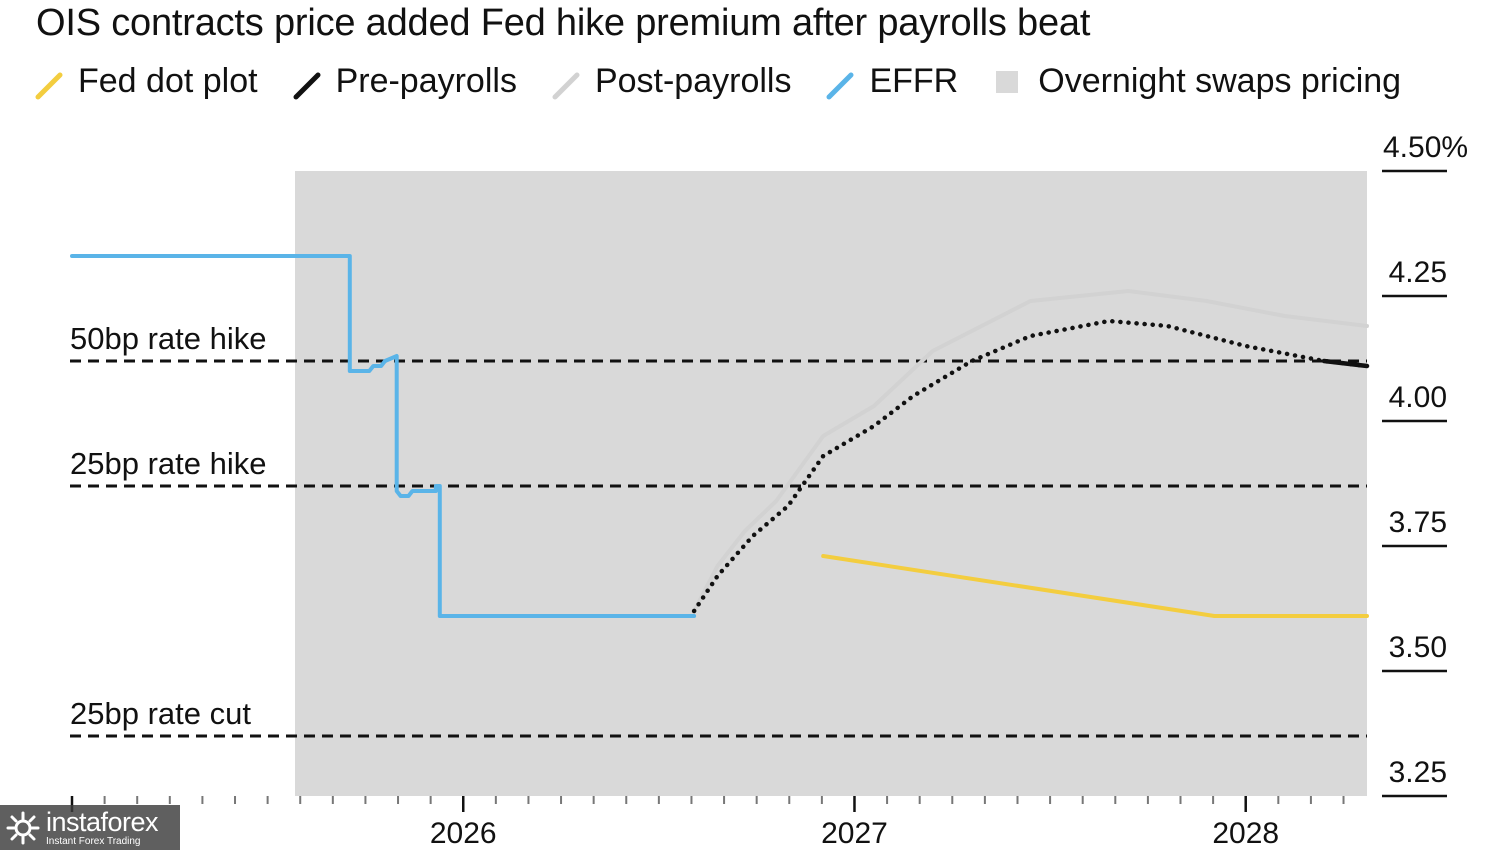 The image size is (1500, 850). I want to click on y-tick-label: 3.75, so click(1418, 522).